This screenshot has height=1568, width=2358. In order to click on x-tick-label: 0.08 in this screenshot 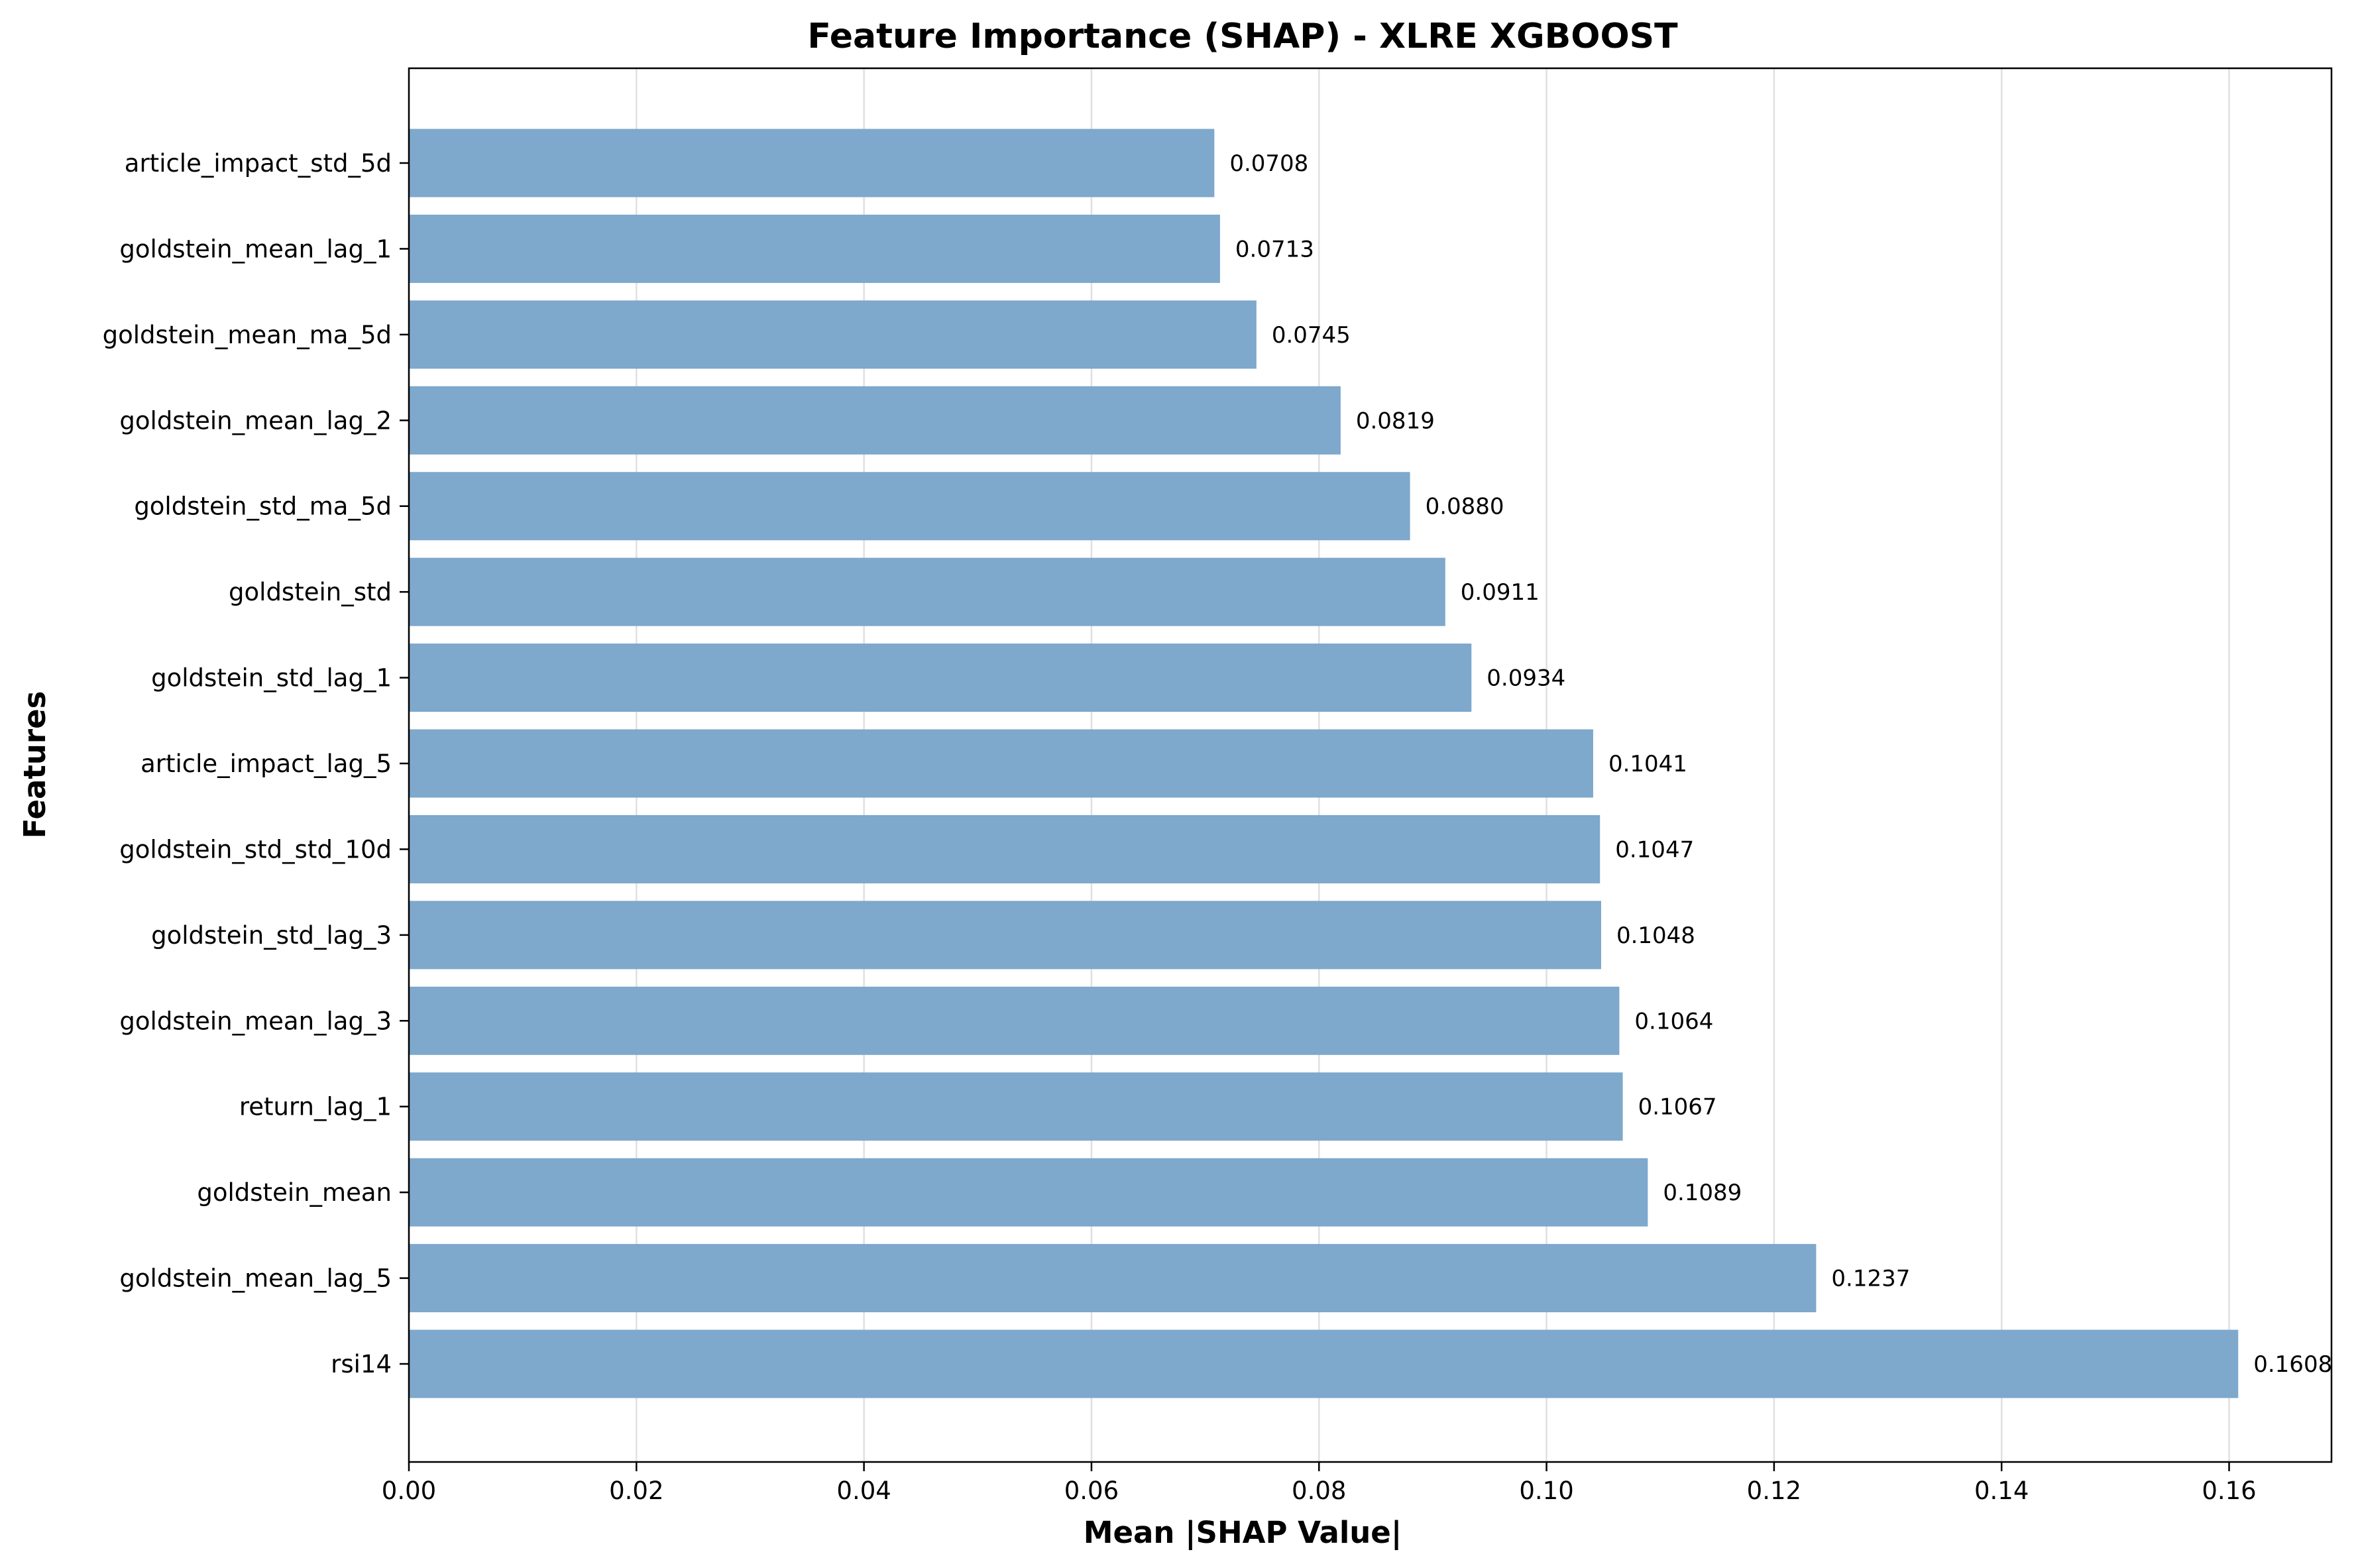, I will do `click(1319, 1491)`.